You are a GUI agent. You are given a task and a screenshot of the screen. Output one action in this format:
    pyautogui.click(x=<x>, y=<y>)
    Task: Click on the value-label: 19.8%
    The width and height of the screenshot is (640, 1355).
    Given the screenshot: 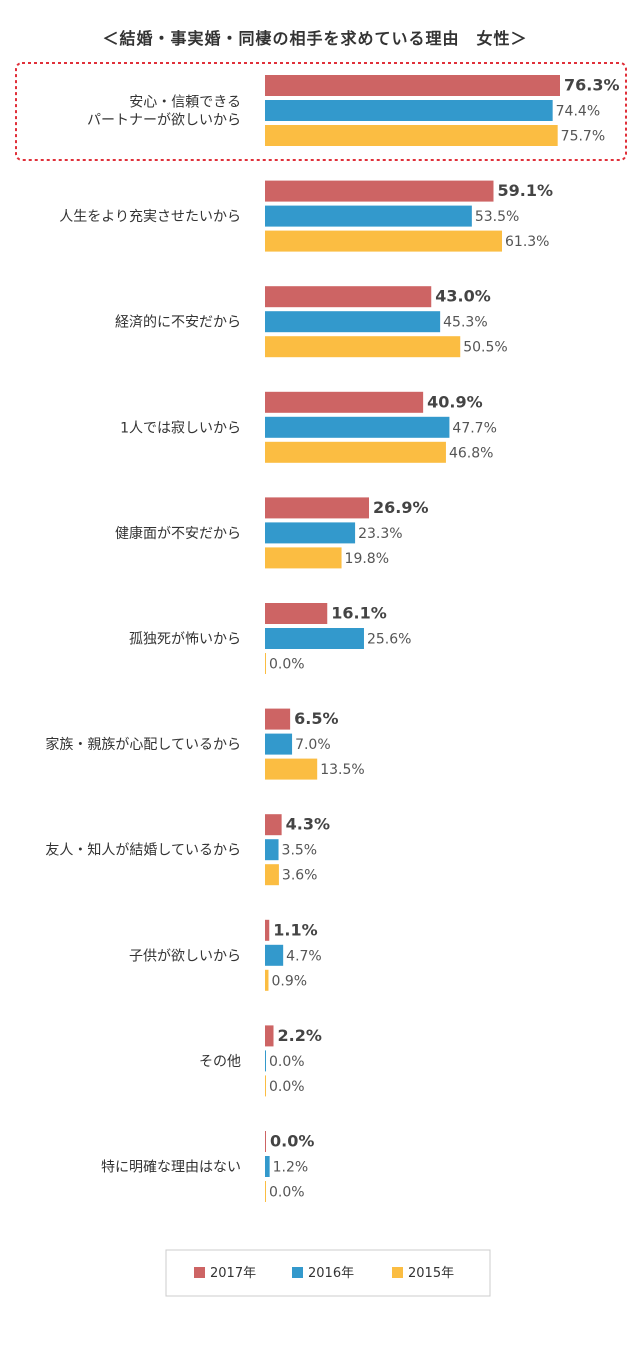 What is the action you would take?
    pyautogui.click(x=367, y=559)
    